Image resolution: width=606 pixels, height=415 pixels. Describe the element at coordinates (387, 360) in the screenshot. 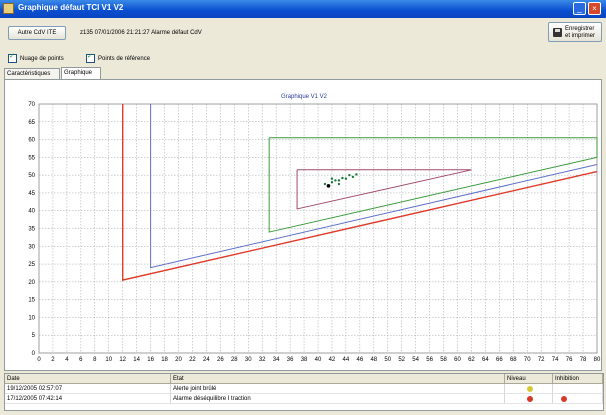

I see `x-tick-label: 50` at that location.